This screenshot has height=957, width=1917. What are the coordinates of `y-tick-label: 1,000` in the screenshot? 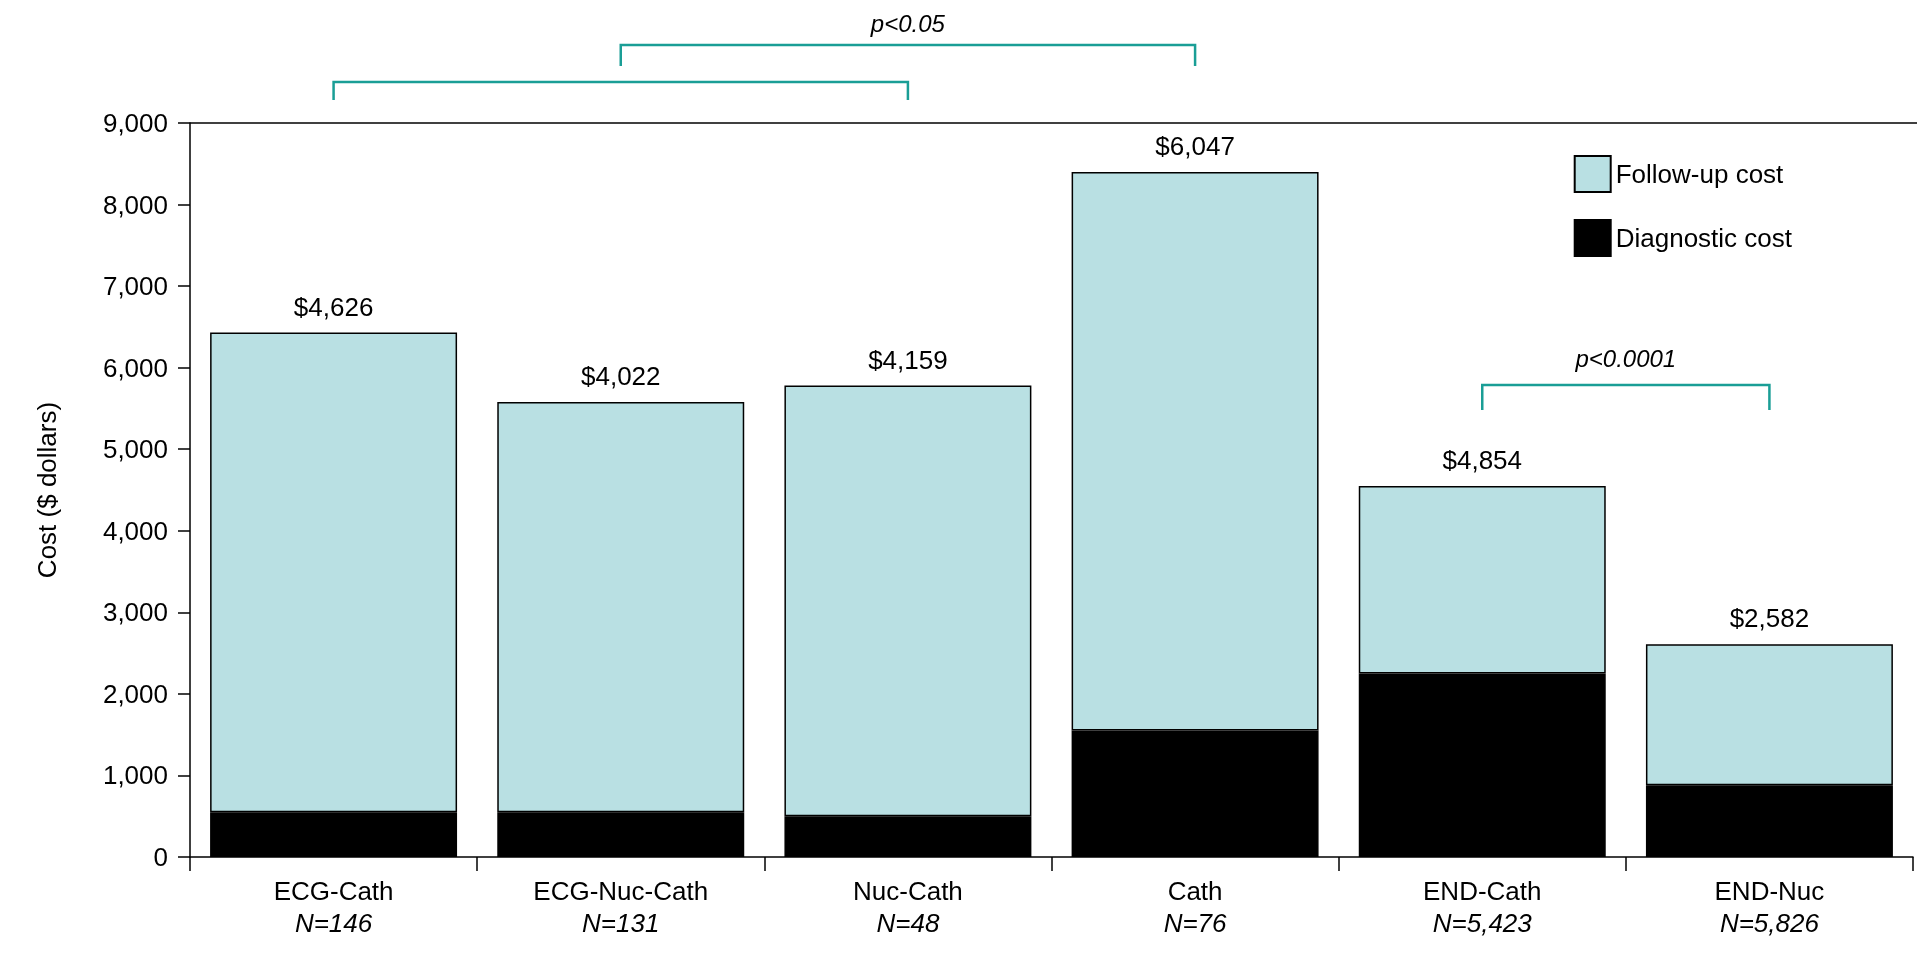 It's located at (135, 775).